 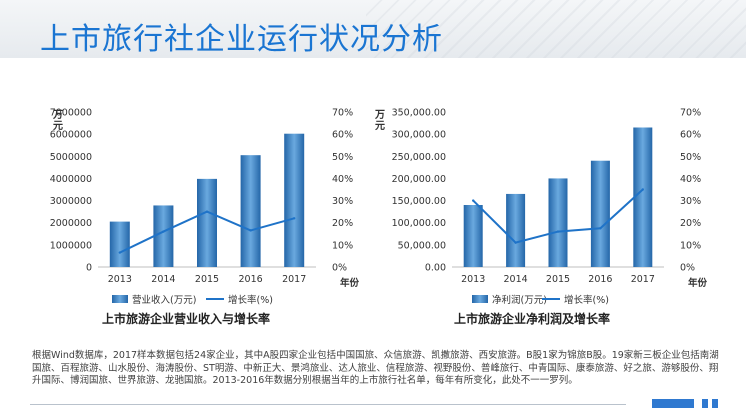 What do you see at coordinates (241, 39) in the screenshot?
I see `page-title: 上市旅行社企业运行状况分析` at bounding box center [241, 39].